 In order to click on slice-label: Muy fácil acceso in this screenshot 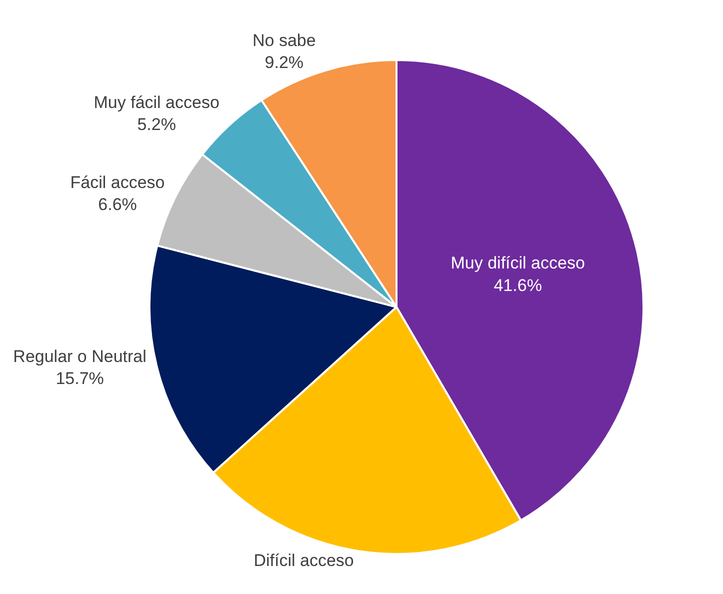, I will do `click(157, 102)`.